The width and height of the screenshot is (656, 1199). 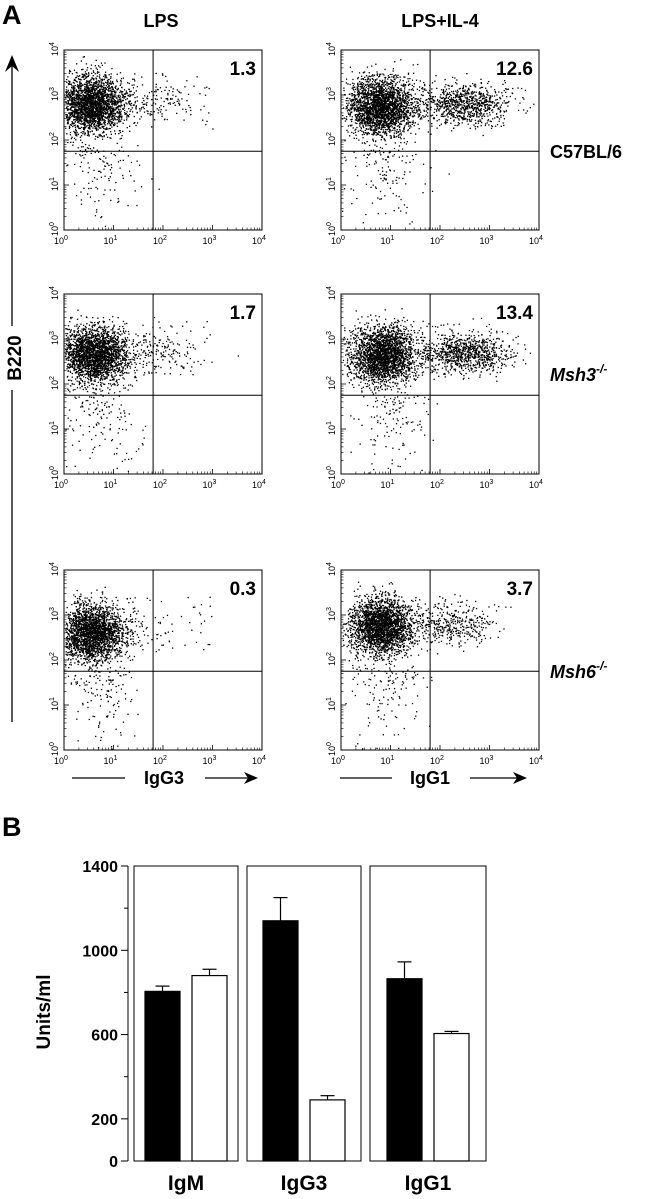 What do you see at coordinates (251, 778) in the screenshot?
I see `x-axis-arrow-head-igg3` at bounding box center [251, 778].